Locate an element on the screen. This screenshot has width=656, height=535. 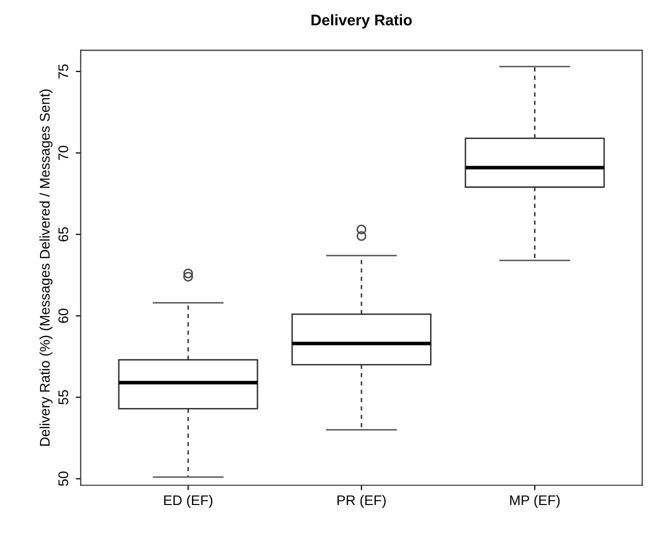
x-tick-label: ED (EF) is located at coordinates (188, 501).